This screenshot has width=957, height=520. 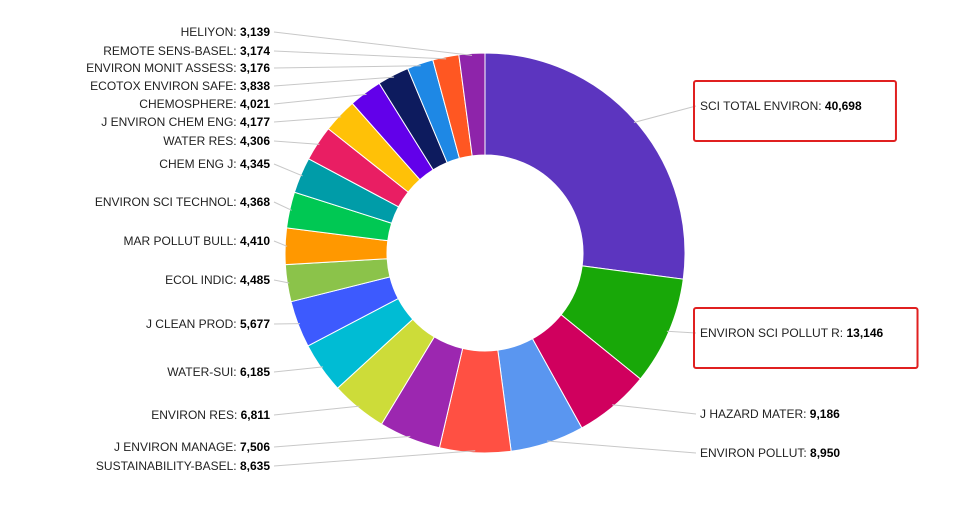 I want to click on leader-chemosphere, so click(x=320, y=99).